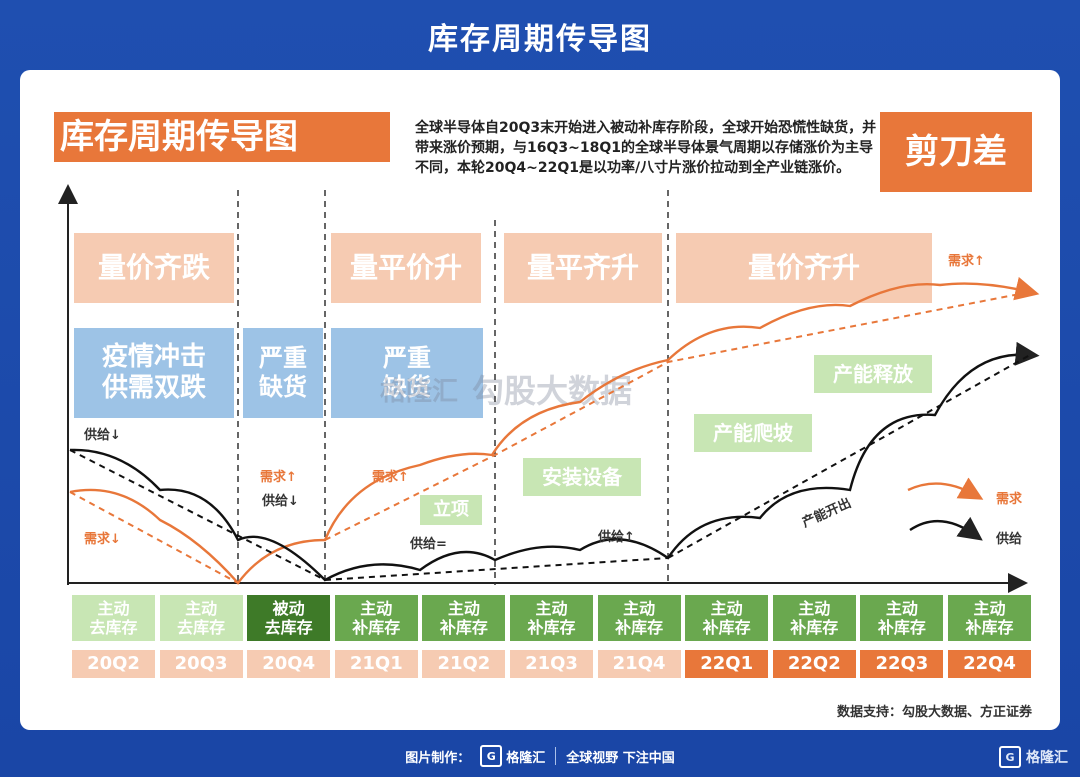 This screenshot has height=777, width=1080. Describe the element at coordinates (1047, 758) in the screenshot. I see `corner-brand-text: 格隆汇` at that location.